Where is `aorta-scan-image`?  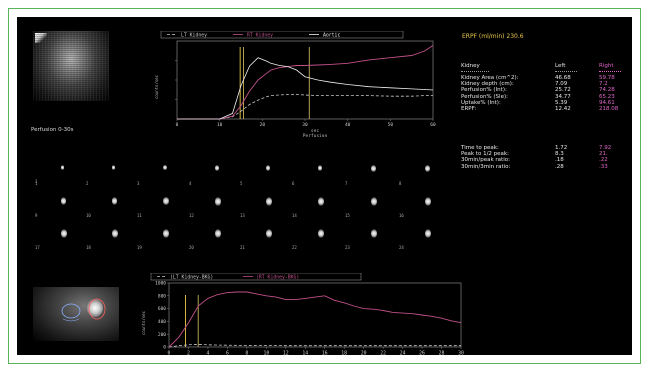
aorta-scan-image is located at coordinates (71, 66).